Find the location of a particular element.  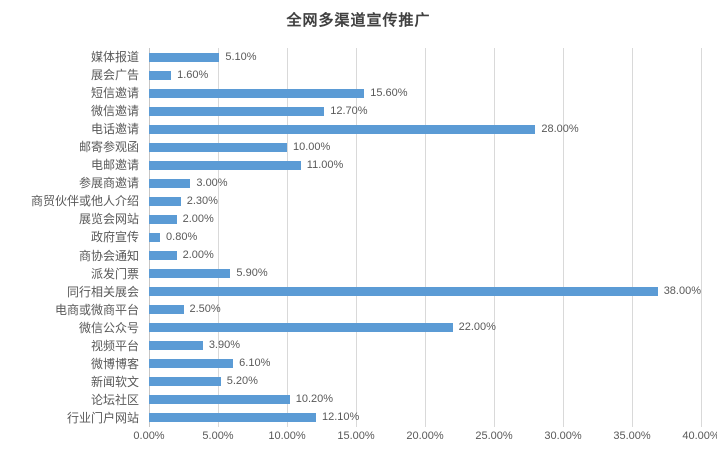

bar-row: 2.30% is located at coordinates (425, 201).